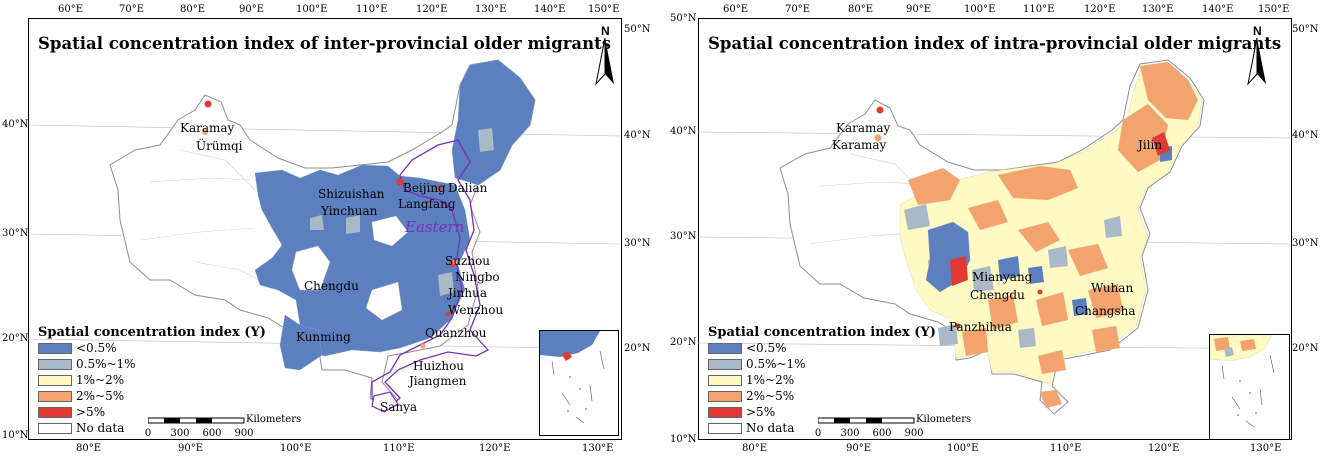 Image resolution: width=1325 pixels, height=462 pixels. Describe the element at coordinates (402, 212) in the screenshot. I see `mid-index-patches` at that location.